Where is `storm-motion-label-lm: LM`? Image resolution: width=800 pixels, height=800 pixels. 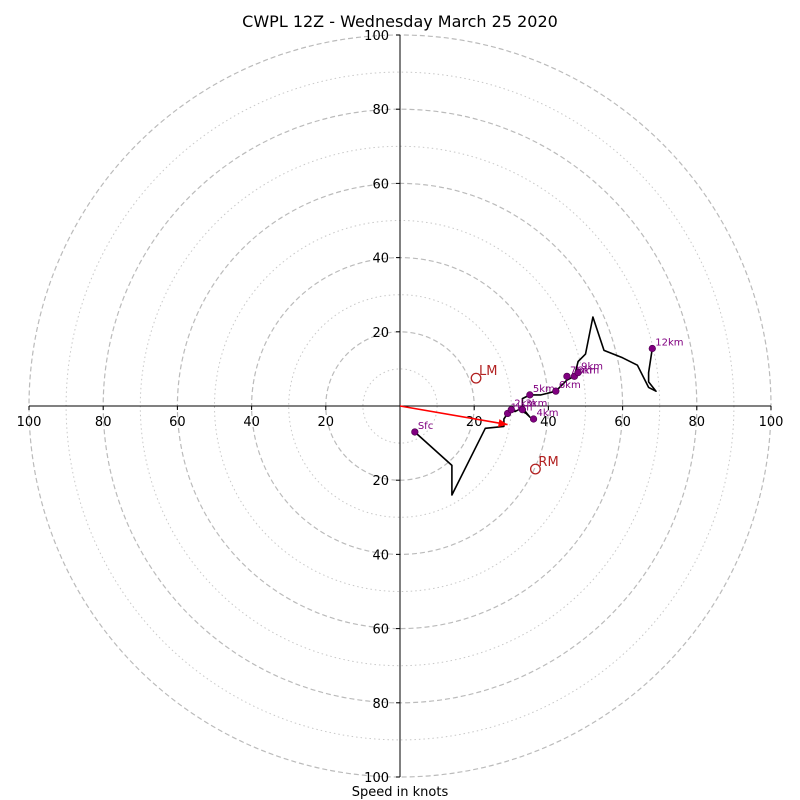 storm-motion-label-lm: LM is located at coordinates (488, 371).